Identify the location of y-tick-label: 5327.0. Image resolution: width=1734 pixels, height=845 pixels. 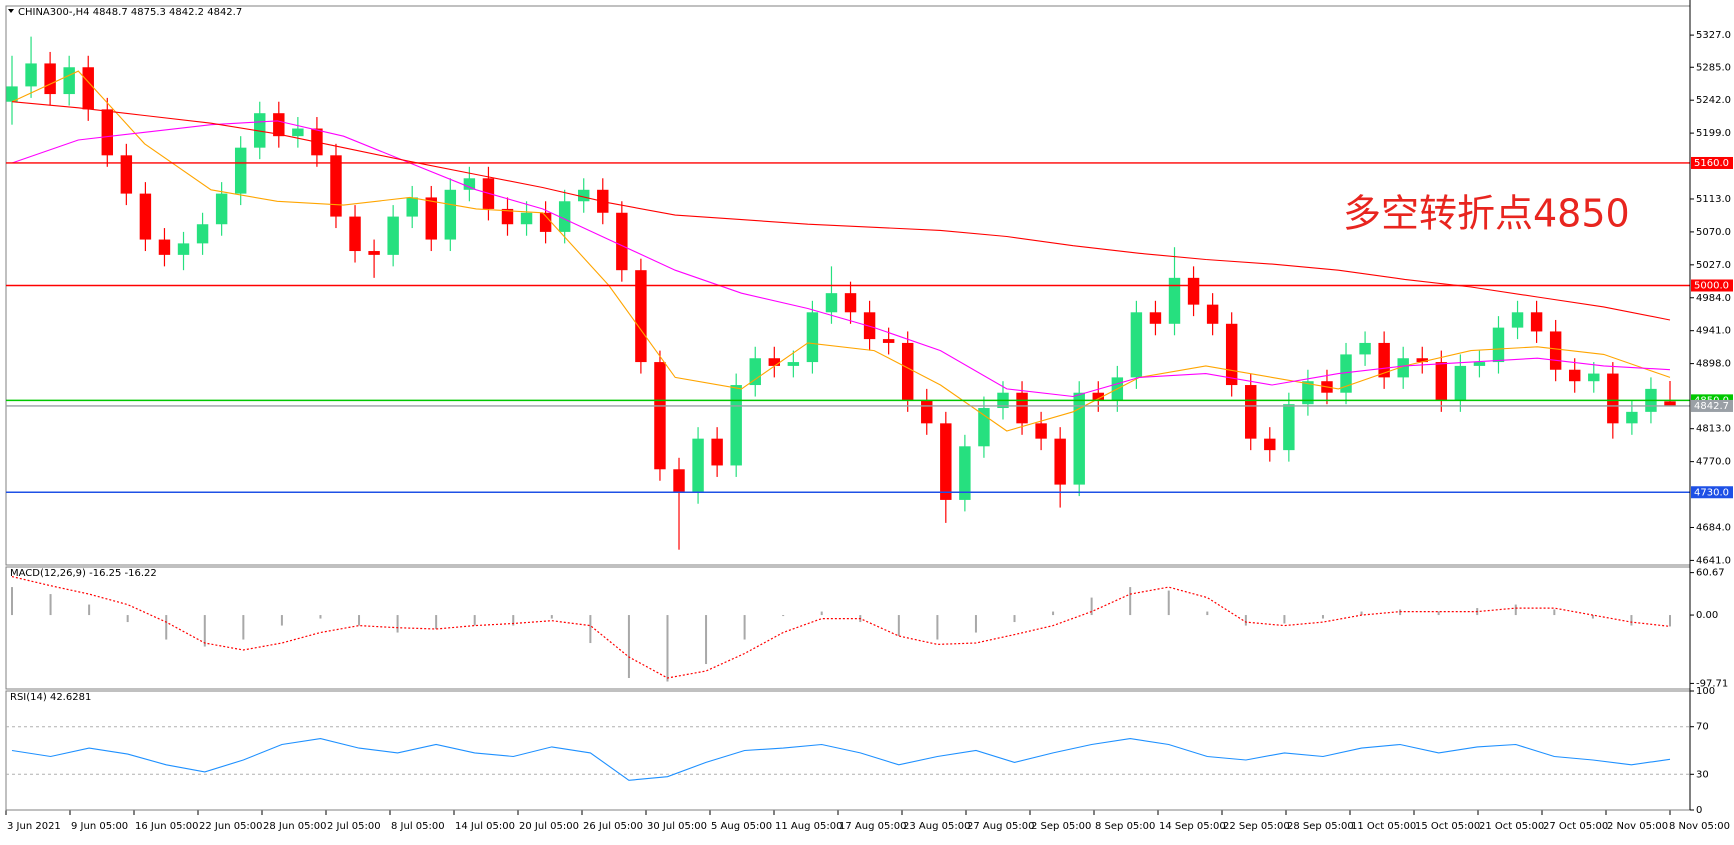
(1713, 35).